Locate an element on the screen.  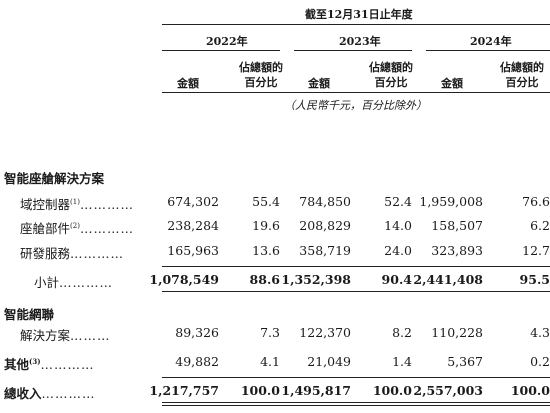
section-smart-cockpit: 智能座艙解決方案 is located at coordinates (54, 178).